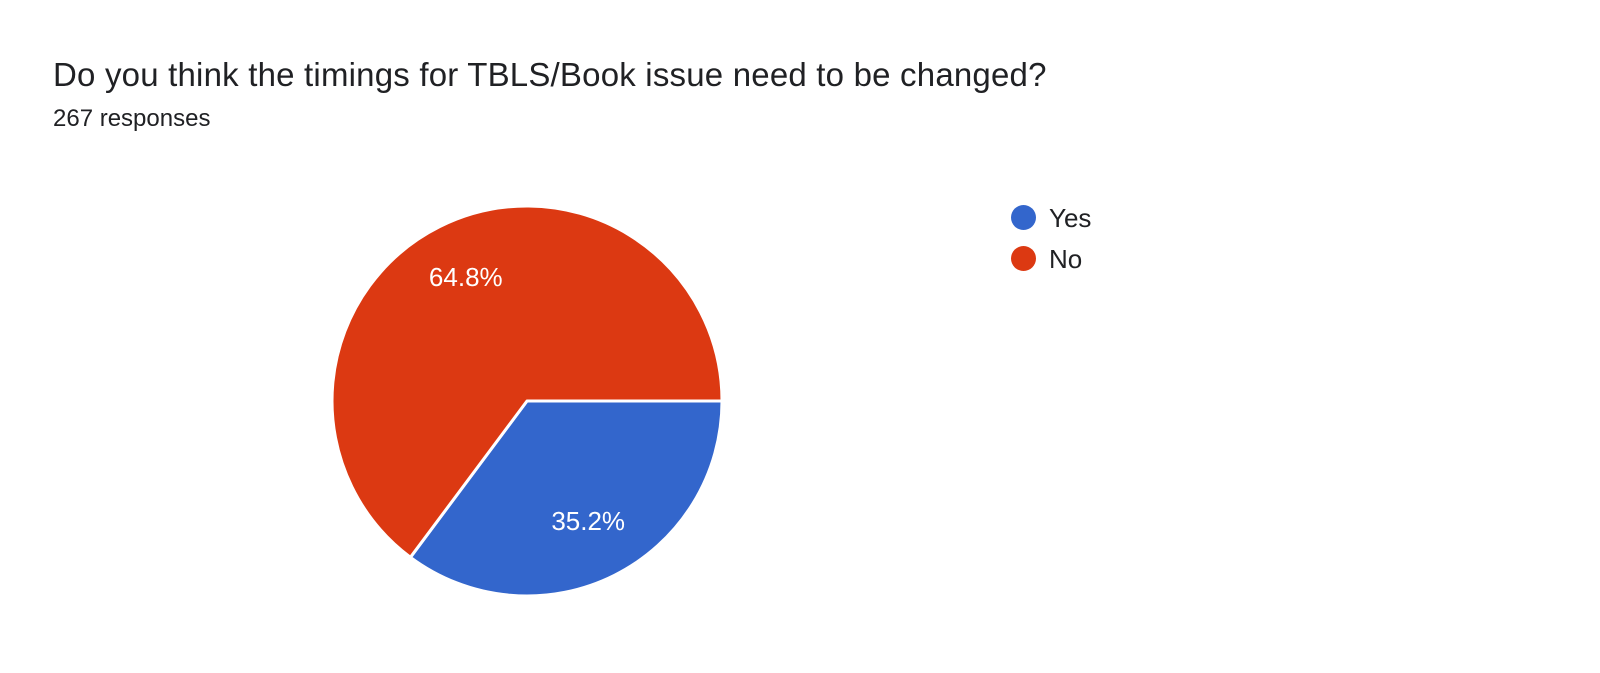 This screenshot has height=673, width=1600. Describe the element at coordinates (588, 521) in the screenshot. I see `pie-slice-label-yes: 35.2%` at that location.